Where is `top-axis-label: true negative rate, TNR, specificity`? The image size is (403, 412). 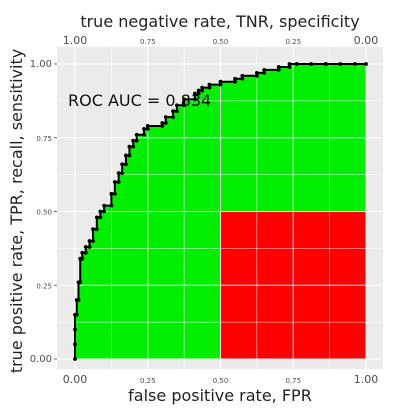 top-axis-label: true negative rate, TNR, specificity is located at coordinates (219, 21).